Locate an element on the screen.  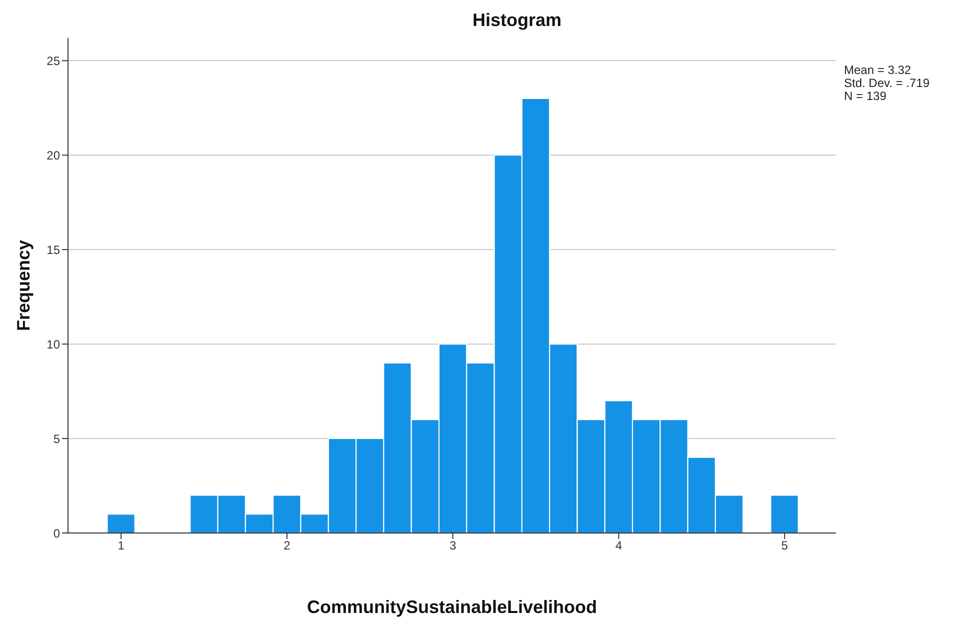
chart-title: Histogram is located at coordinates (516, 20).